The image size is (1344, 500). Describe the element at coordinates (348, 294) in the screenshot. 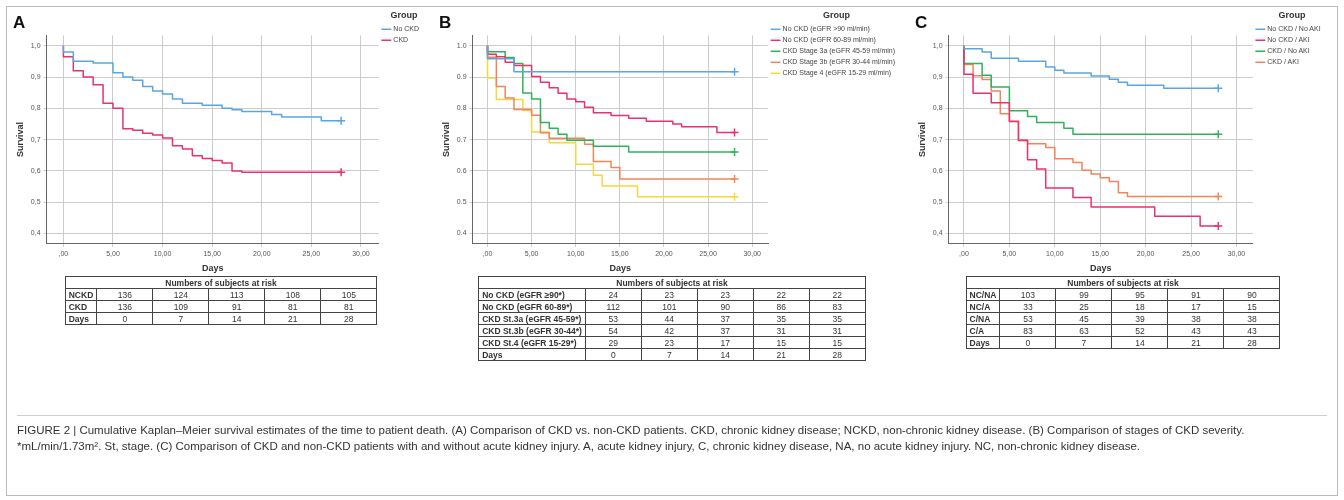

I see `data-label: 105` at that location.